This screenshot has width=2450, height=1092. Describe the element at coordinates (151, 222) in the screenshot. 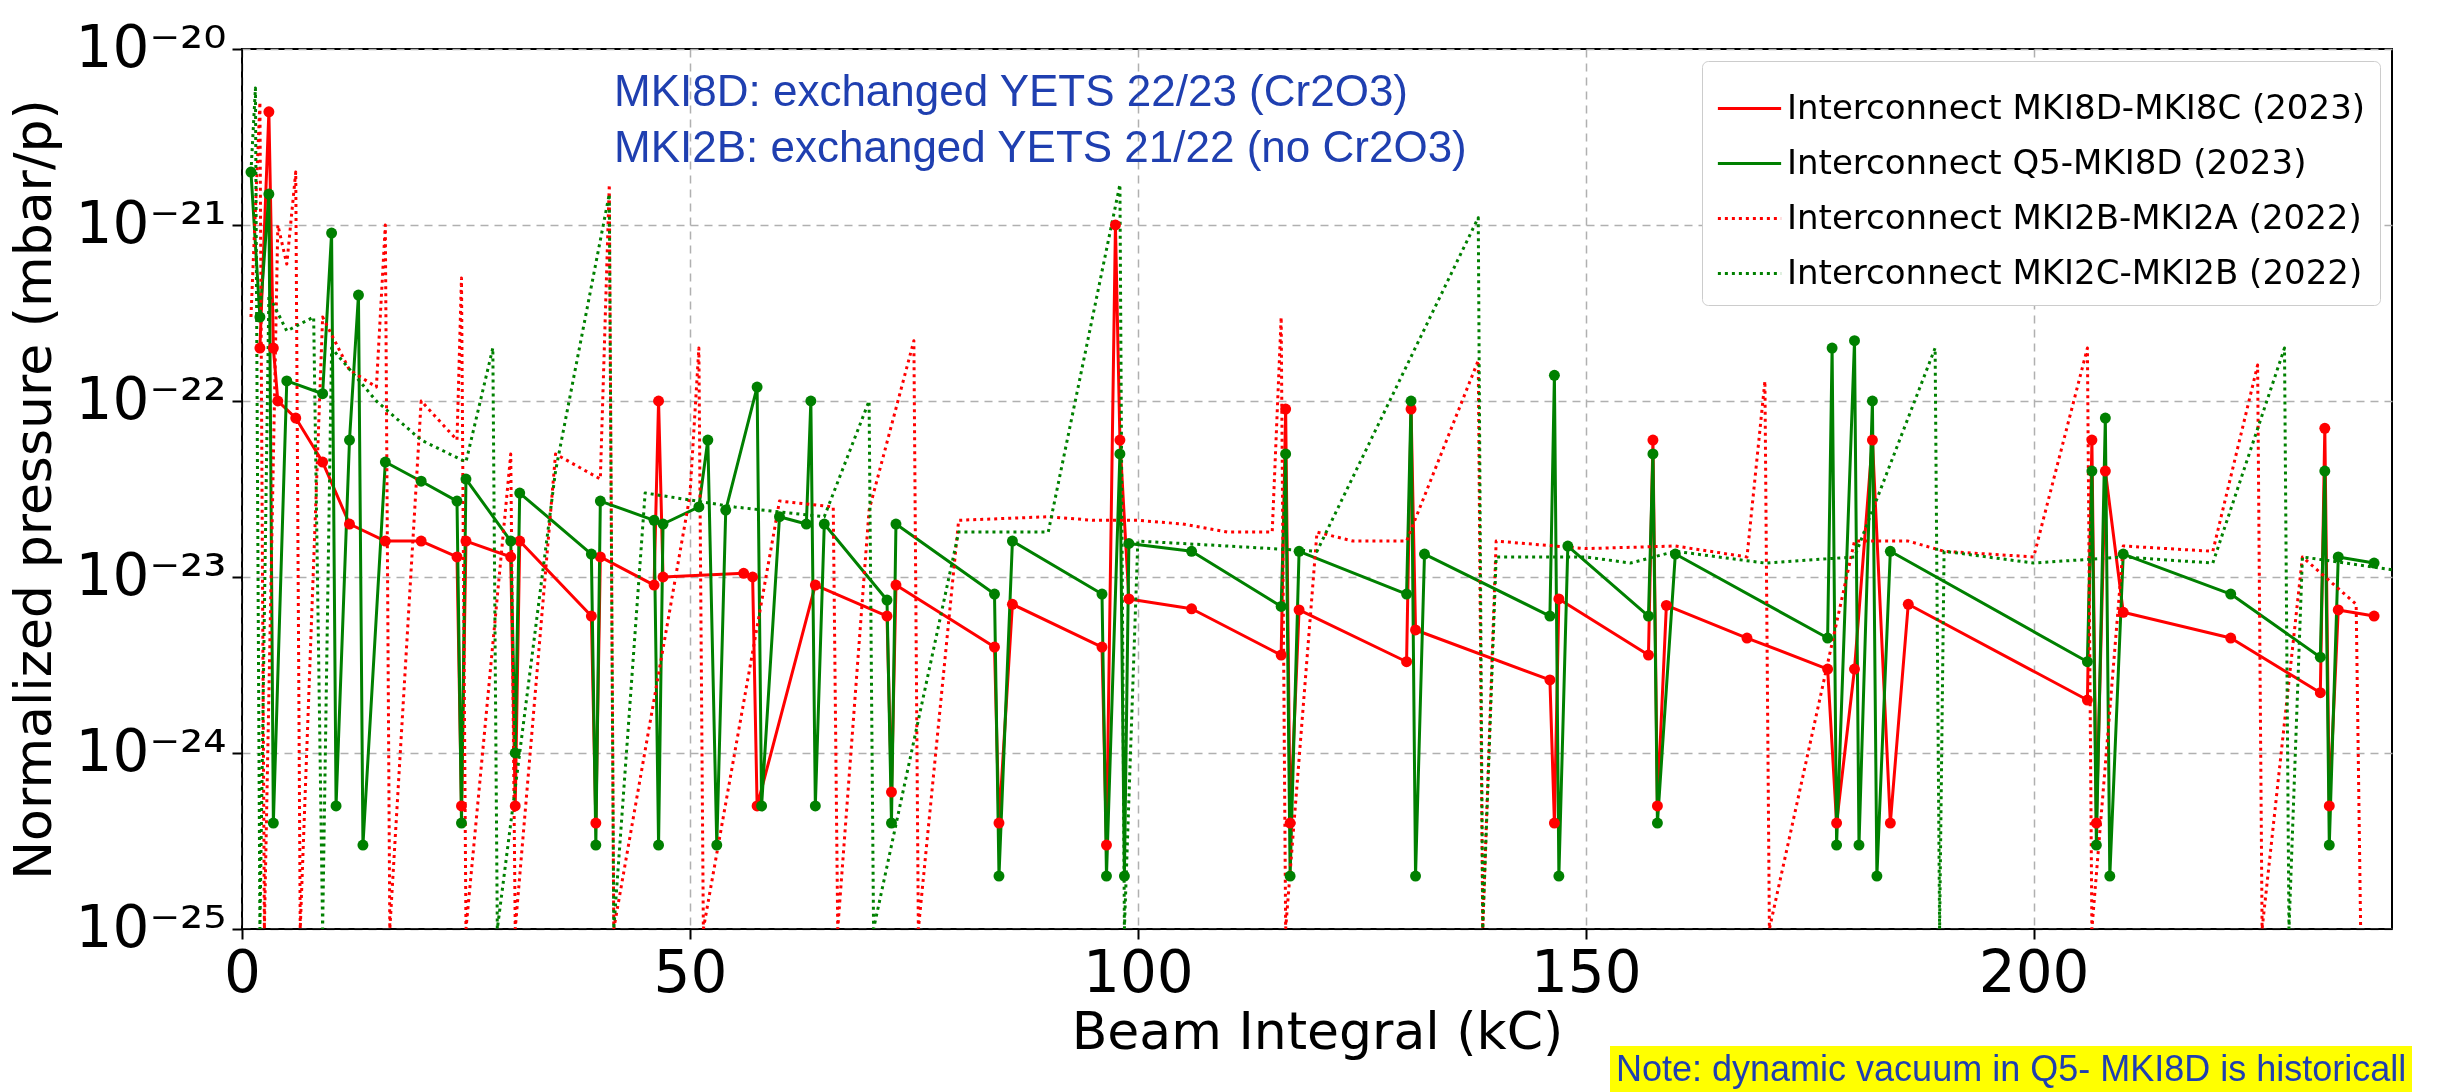

I see `y-tick-label: 10⁻²¹` at that location.